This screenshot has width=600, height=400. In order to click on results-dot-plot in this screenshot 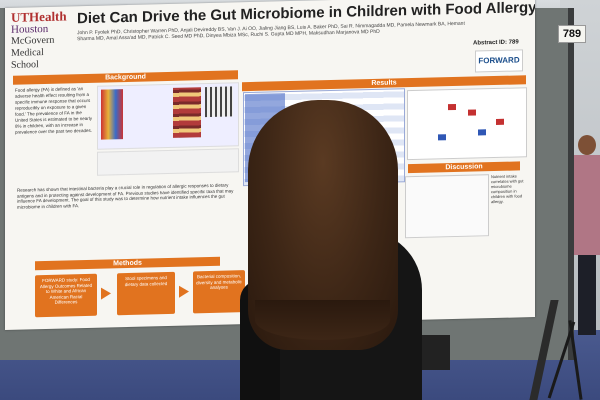, I will do `click(467, 124)`.